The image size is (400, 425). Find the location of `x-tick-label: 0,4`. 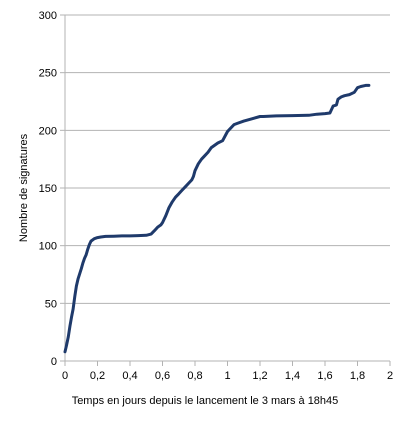

x-tick-label: 0,4 is located at coordinates (129, 376).